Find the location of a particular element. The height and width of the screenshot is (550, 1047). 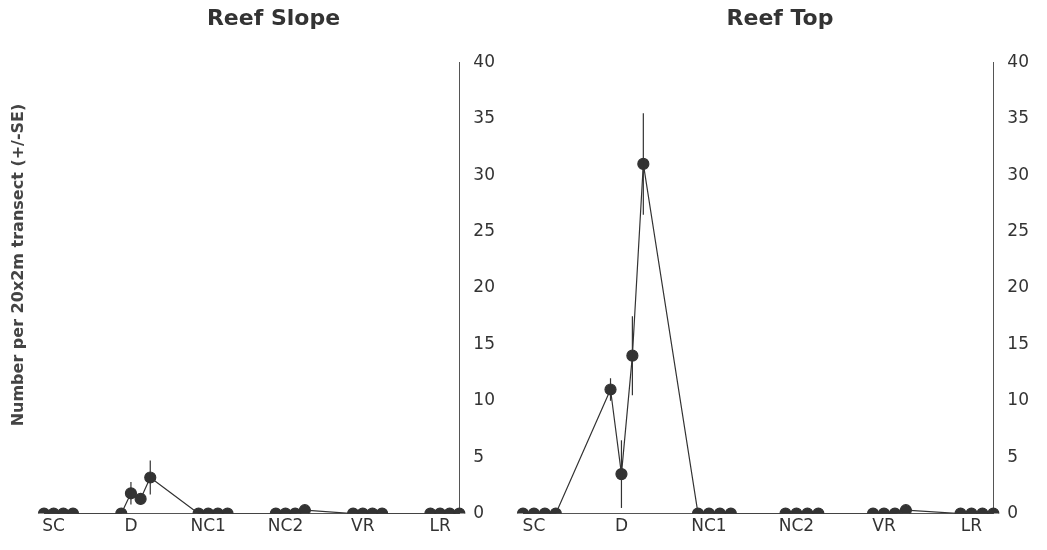

chart-title: Reef Slope is located at coordinates (273, 17).